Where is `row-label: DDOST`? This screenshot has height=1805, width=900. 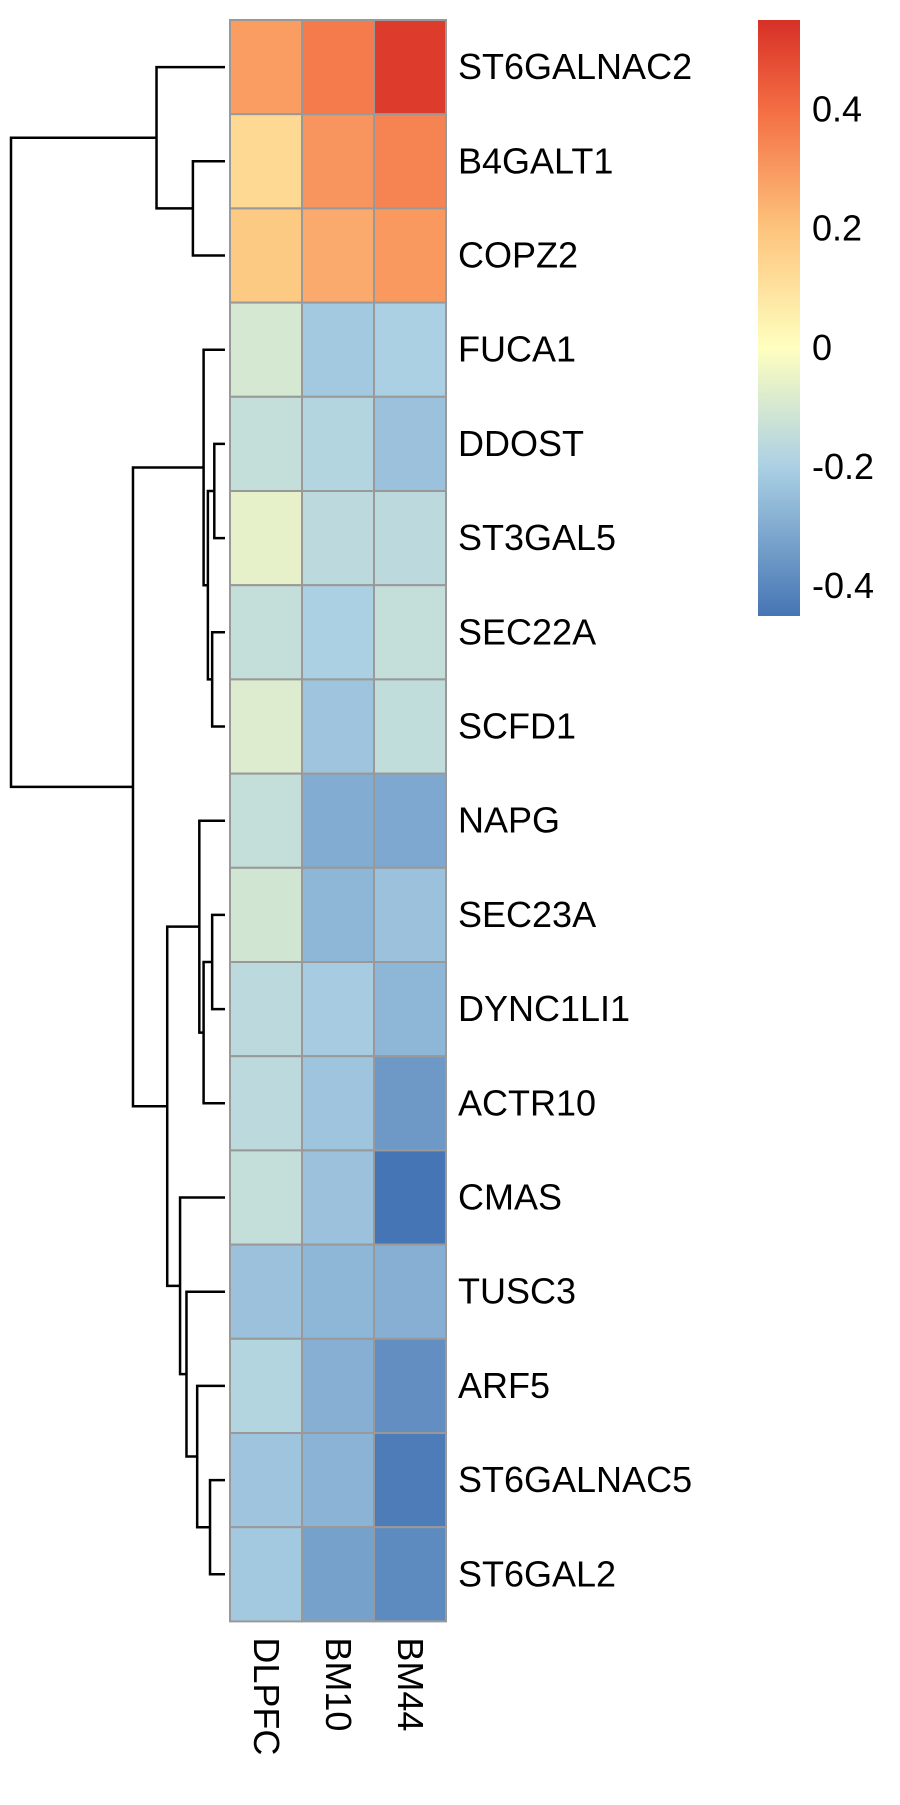
row-label: DDOST is located at coordinates (521, 443).